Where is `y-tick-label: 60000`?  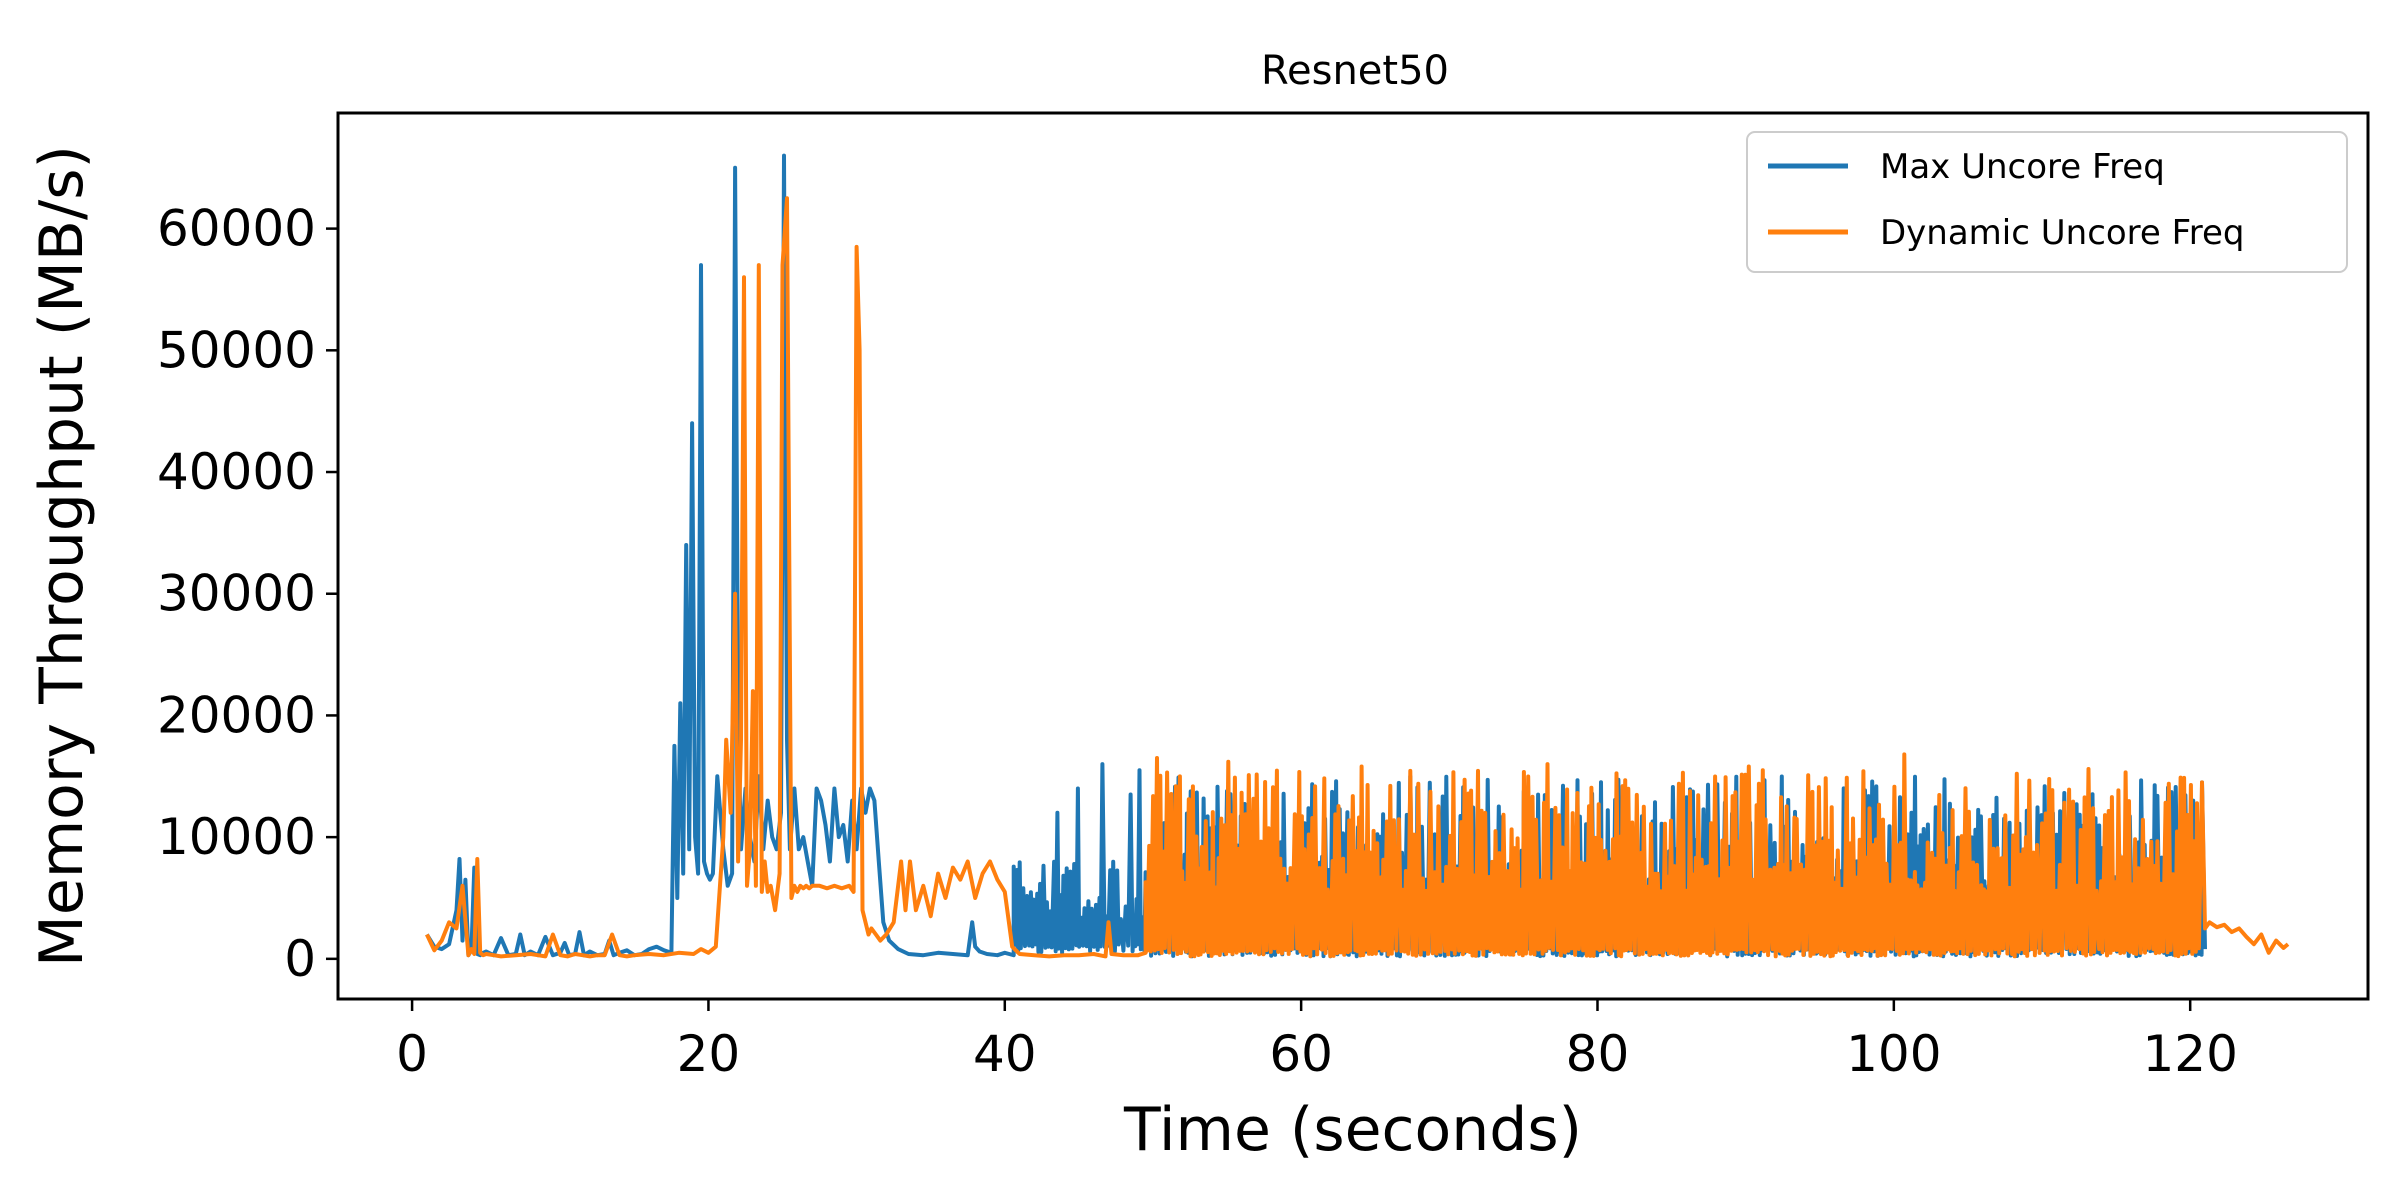
y-tick-label: 60000 is located at coordinates (236, 229).